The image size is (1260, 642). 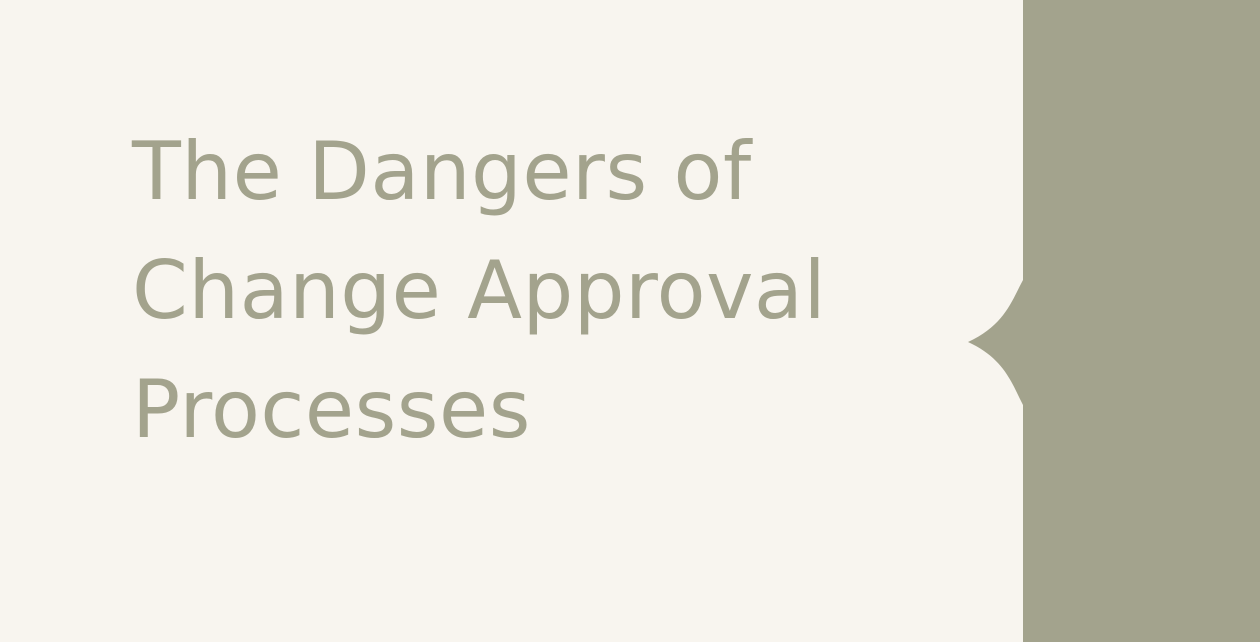 What do you see at coordinates (331, 409) in the screenshot?
I see `title-line-3: Processes` at bounding box center [331, 409].